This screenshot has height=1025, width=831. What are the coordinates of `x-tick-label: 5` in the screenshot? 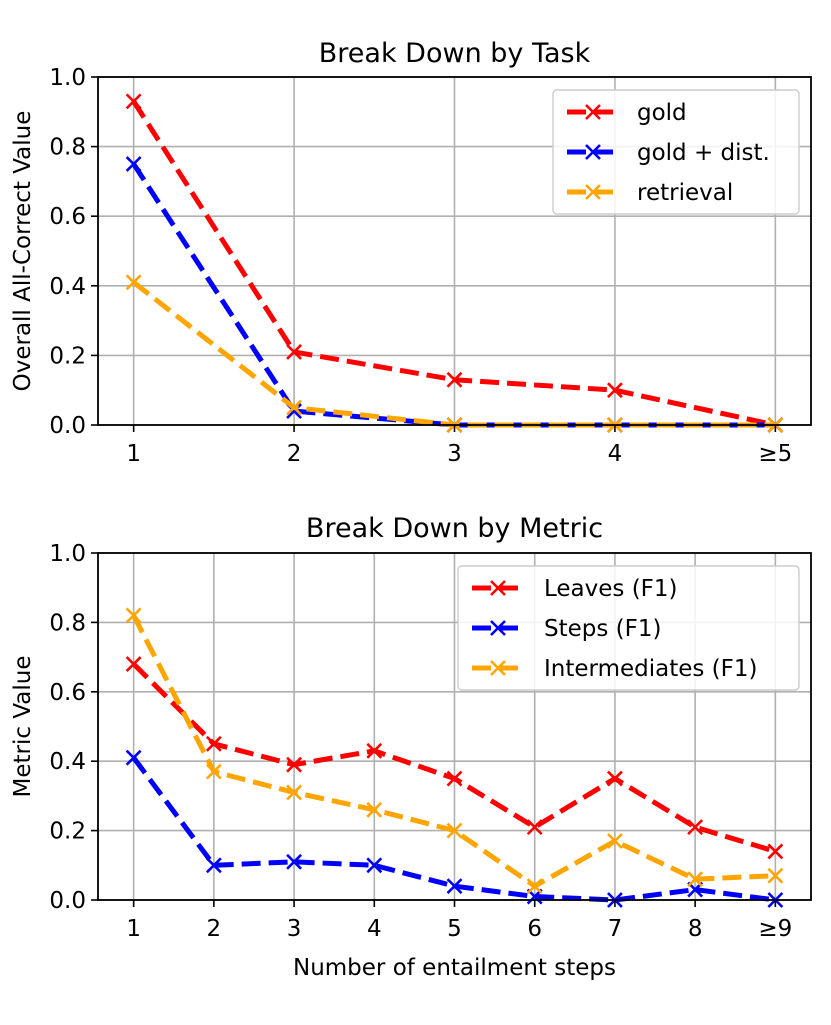 It's located at (454, 929).